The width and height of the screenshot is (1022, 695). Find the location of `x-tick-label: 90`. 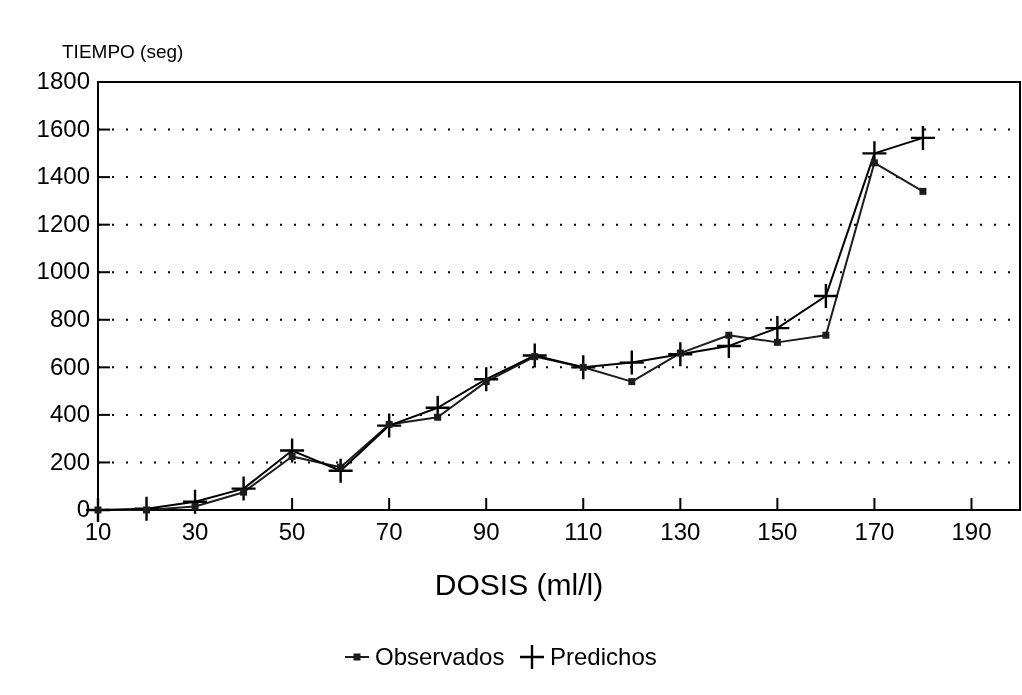

x-tick-label: 90 is located at coordinates (486, 531).